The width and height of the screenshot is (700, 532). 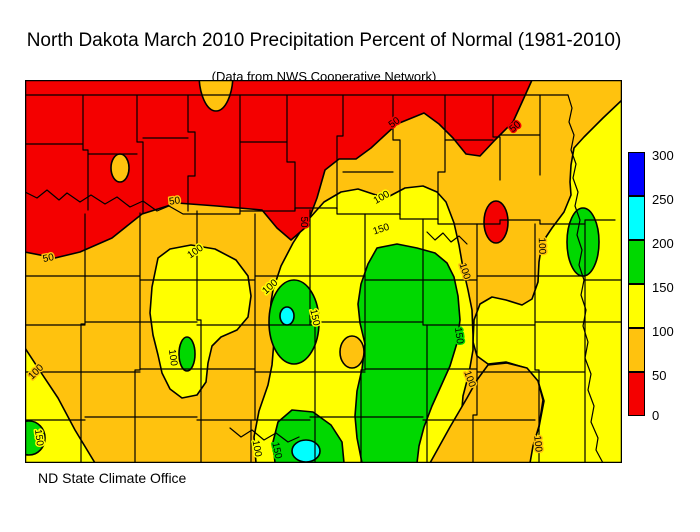 I want to click on colorbar-legend: 300 250 200 150 100 50 0, so click(x=651, y=285).